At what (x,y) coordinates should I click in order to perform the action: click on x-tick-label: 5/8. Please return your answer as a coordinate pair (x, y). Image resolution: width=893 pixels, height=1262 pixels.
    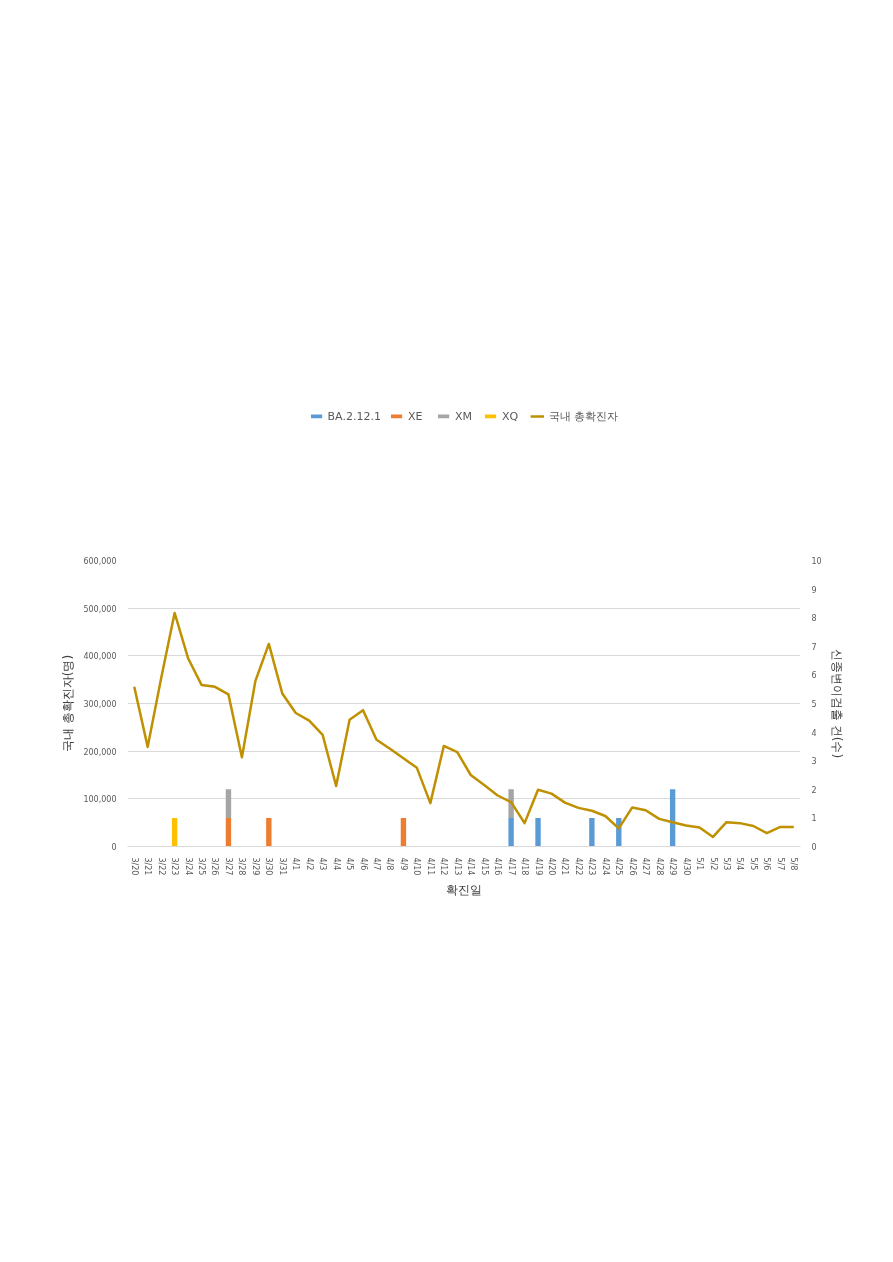
    Looking at the image, I should click on (794, 864).